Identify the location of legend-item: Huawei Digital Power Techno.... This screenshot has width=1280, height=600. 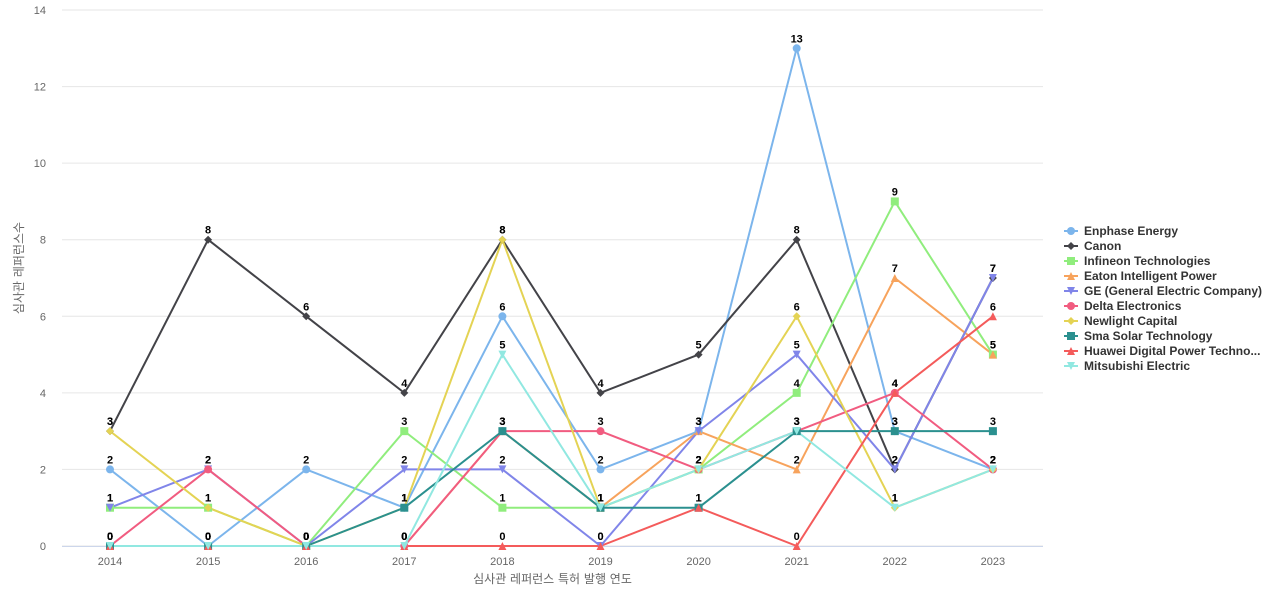
(1162, 351).